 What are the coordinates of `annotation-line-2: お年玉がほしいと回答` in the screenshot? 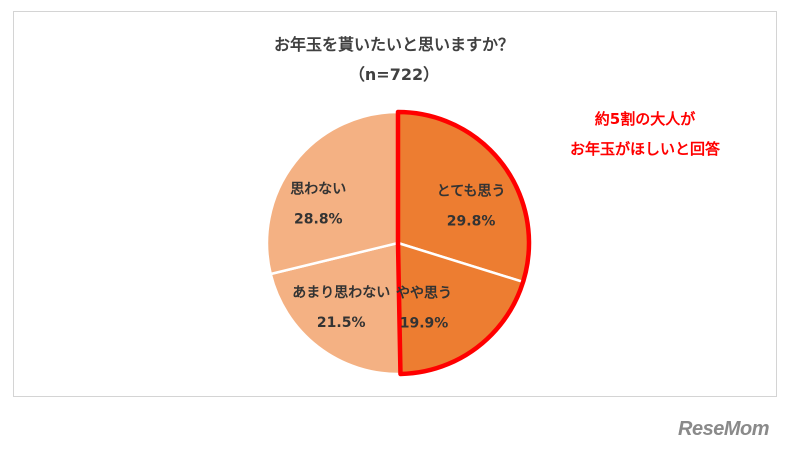 It's located at (644, 149).